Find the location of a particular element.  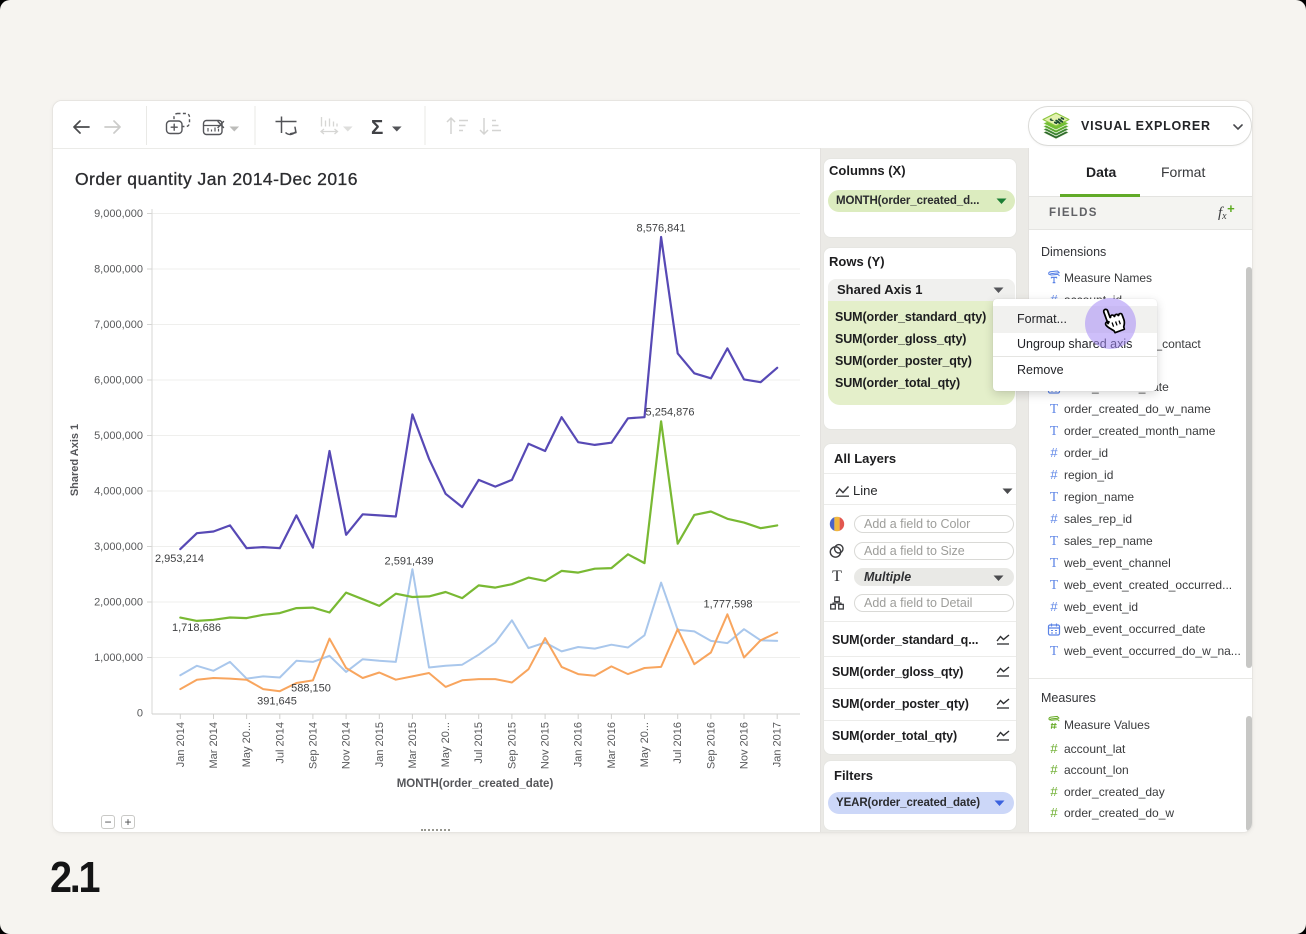

svg-text: 391,645 is located at coordinates (277, 702).